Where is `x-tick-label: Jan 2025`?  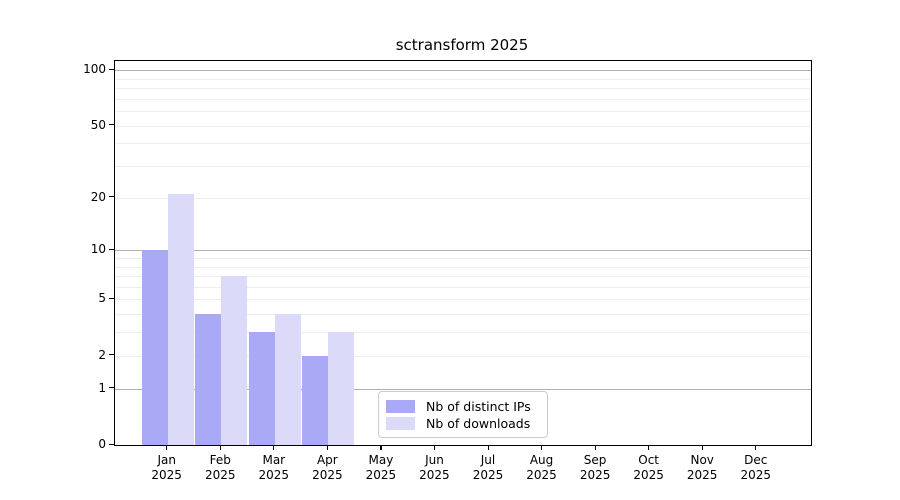
x-tick-label: Jan 2025 is located at coordinates (167, 468).